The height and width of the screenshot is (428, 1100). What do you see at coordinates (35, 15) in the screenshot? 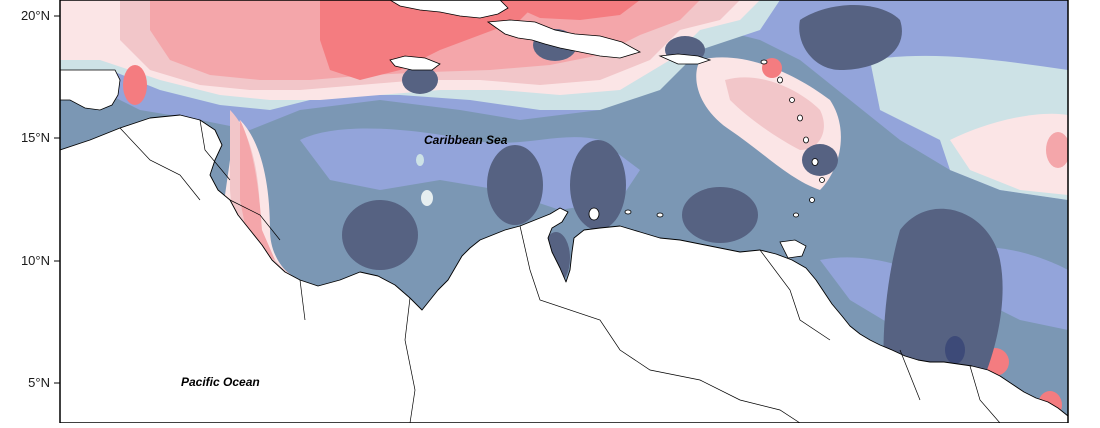
I see `y-tick-label: 20°N` at bounding box center [35, 15].